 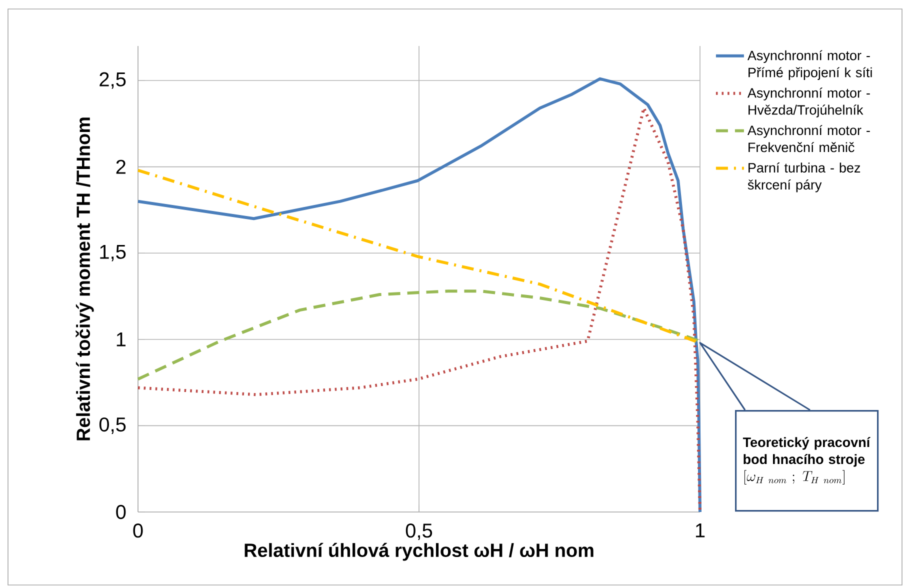 I want to click on y-tick-label: 1, so click(x=121, y=339).